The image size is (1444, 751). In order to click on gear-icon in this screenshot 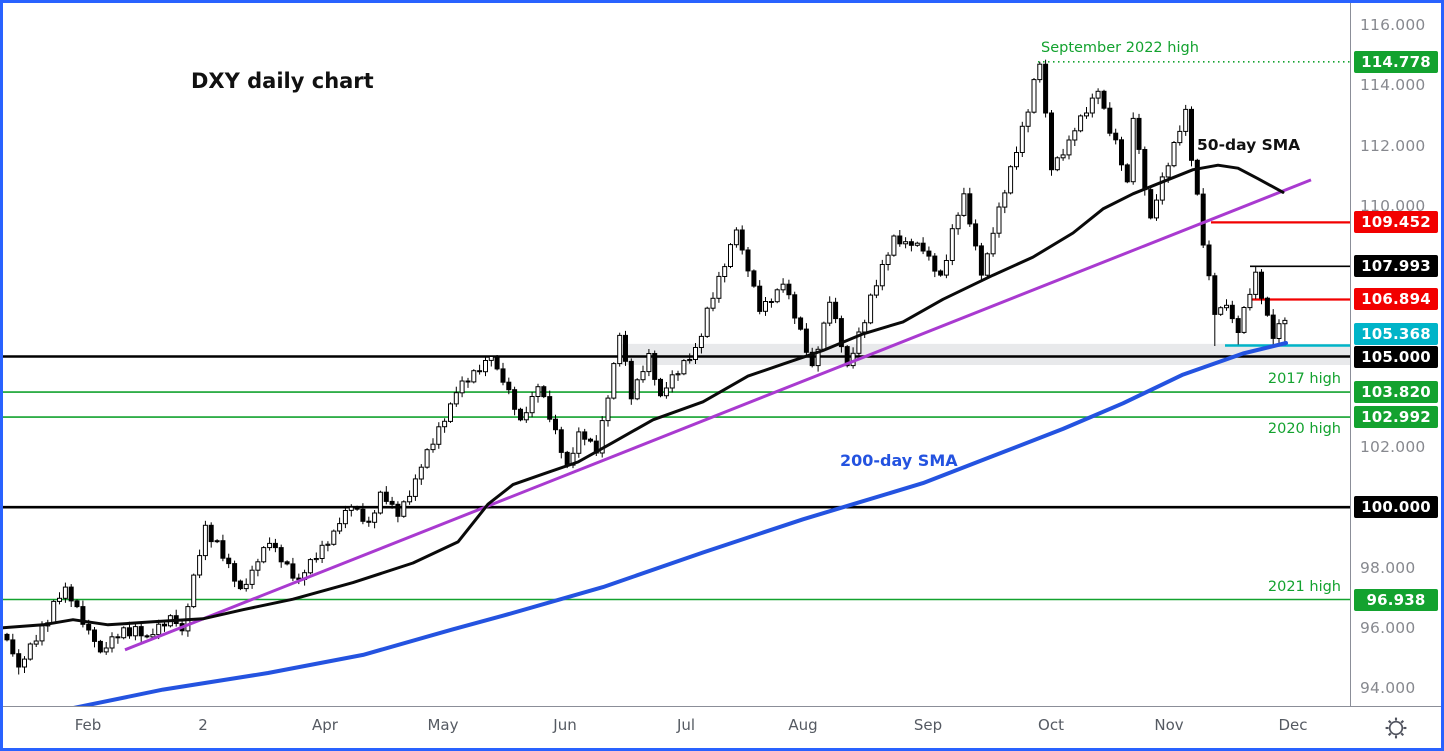, I will do `click(1396, 727)`.